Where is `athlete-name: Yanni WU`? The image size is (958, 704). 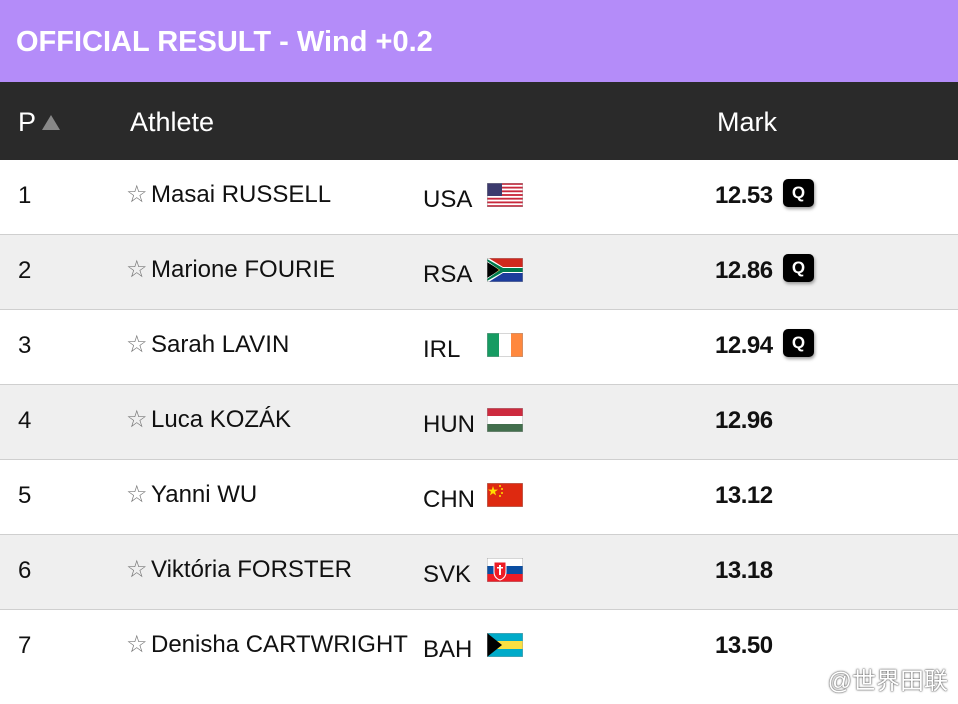 athlete-name: Yanni WU is located at coordinates (204, 494).